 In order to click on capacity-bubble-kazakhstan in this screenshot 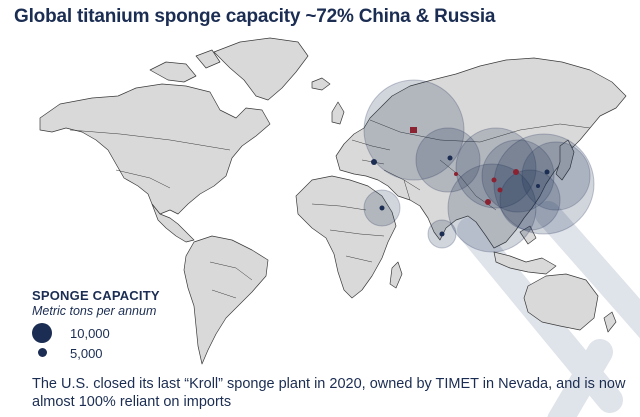, I will do `click(448, 160)`.